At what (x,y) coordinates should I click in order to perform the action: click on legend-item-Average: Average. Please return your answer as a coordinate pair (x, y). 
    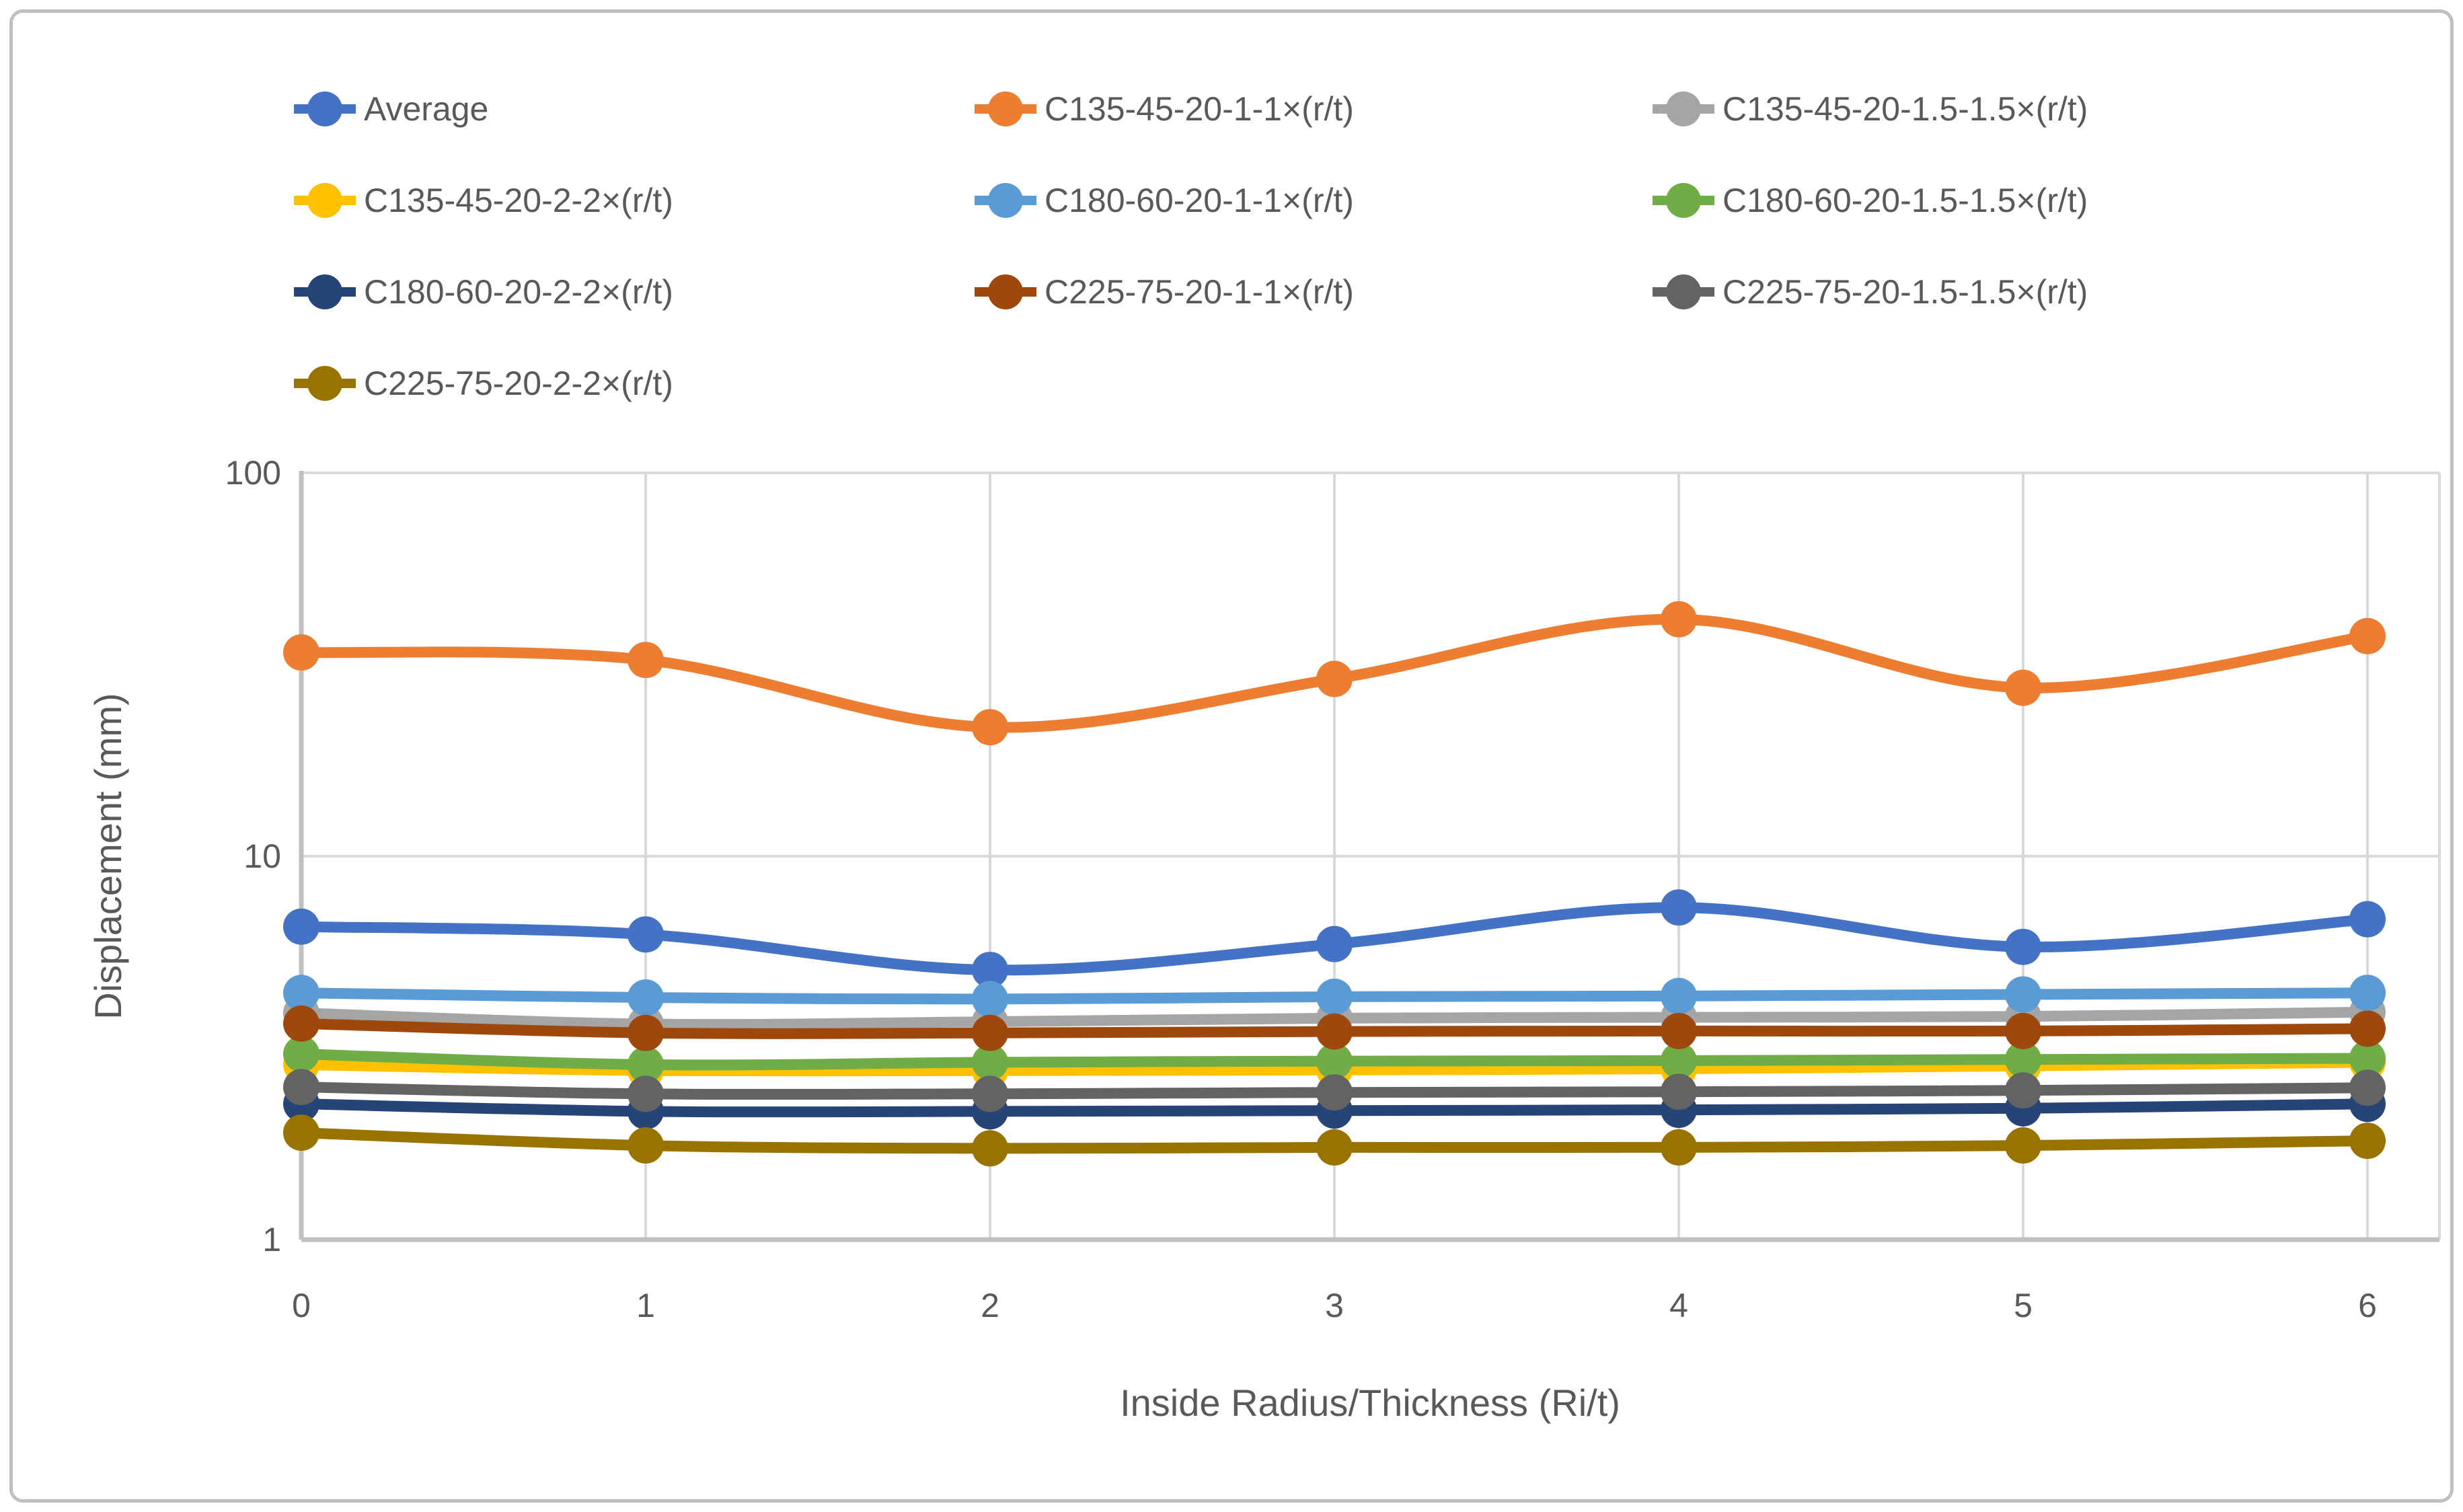
    Looking at the image, I should click on (391, 109).